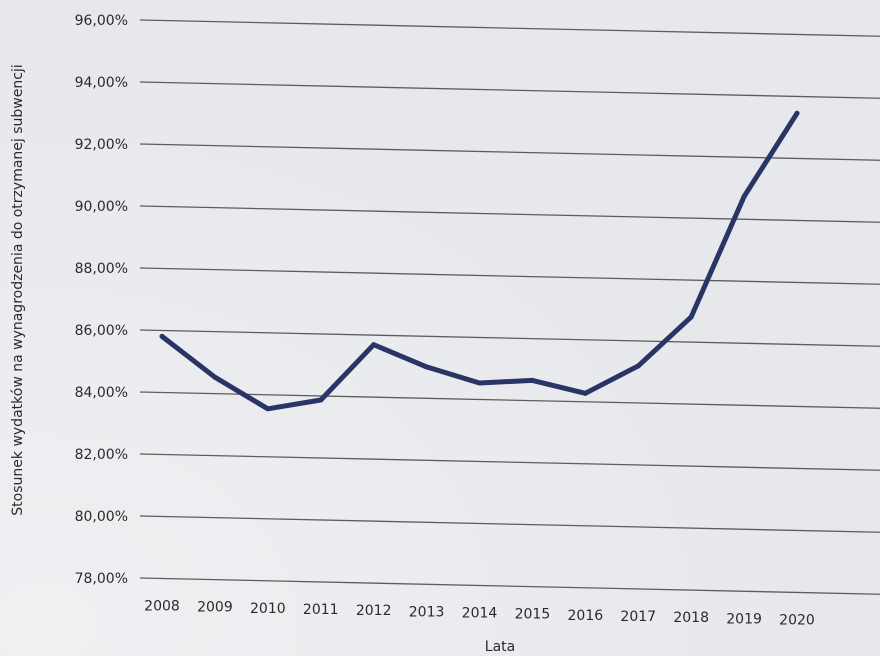  I want to click on y-tick-label: 88,00%, so click(101, 269).